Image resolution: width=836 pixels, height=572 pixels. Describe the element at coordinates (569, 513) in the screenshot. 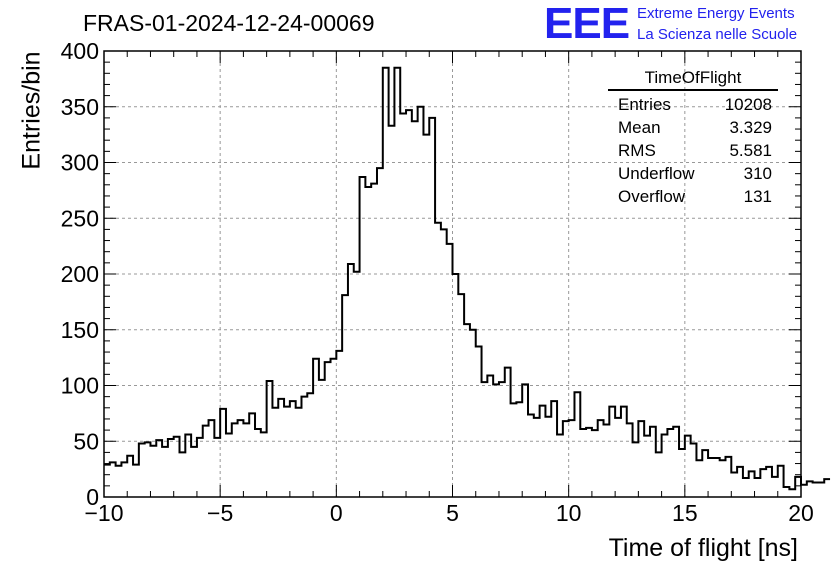

I see `x-tick-label: 10` at that location.